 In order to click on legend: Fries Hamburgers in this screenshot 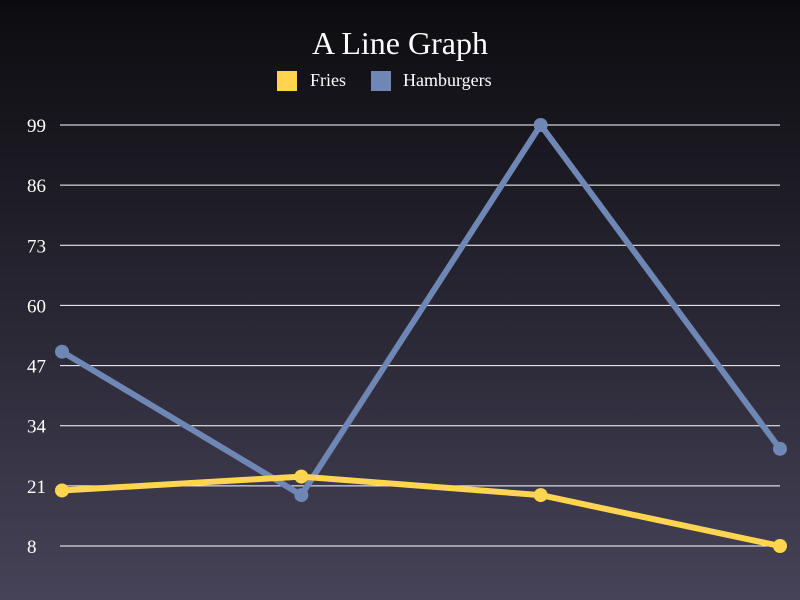, I will do `click(384, 80)`.